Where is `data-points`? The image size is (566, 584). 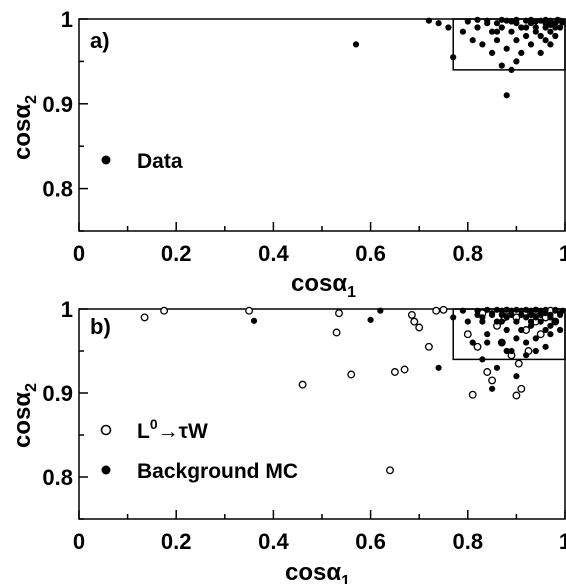
data-points is located at coordinates (459, 57).